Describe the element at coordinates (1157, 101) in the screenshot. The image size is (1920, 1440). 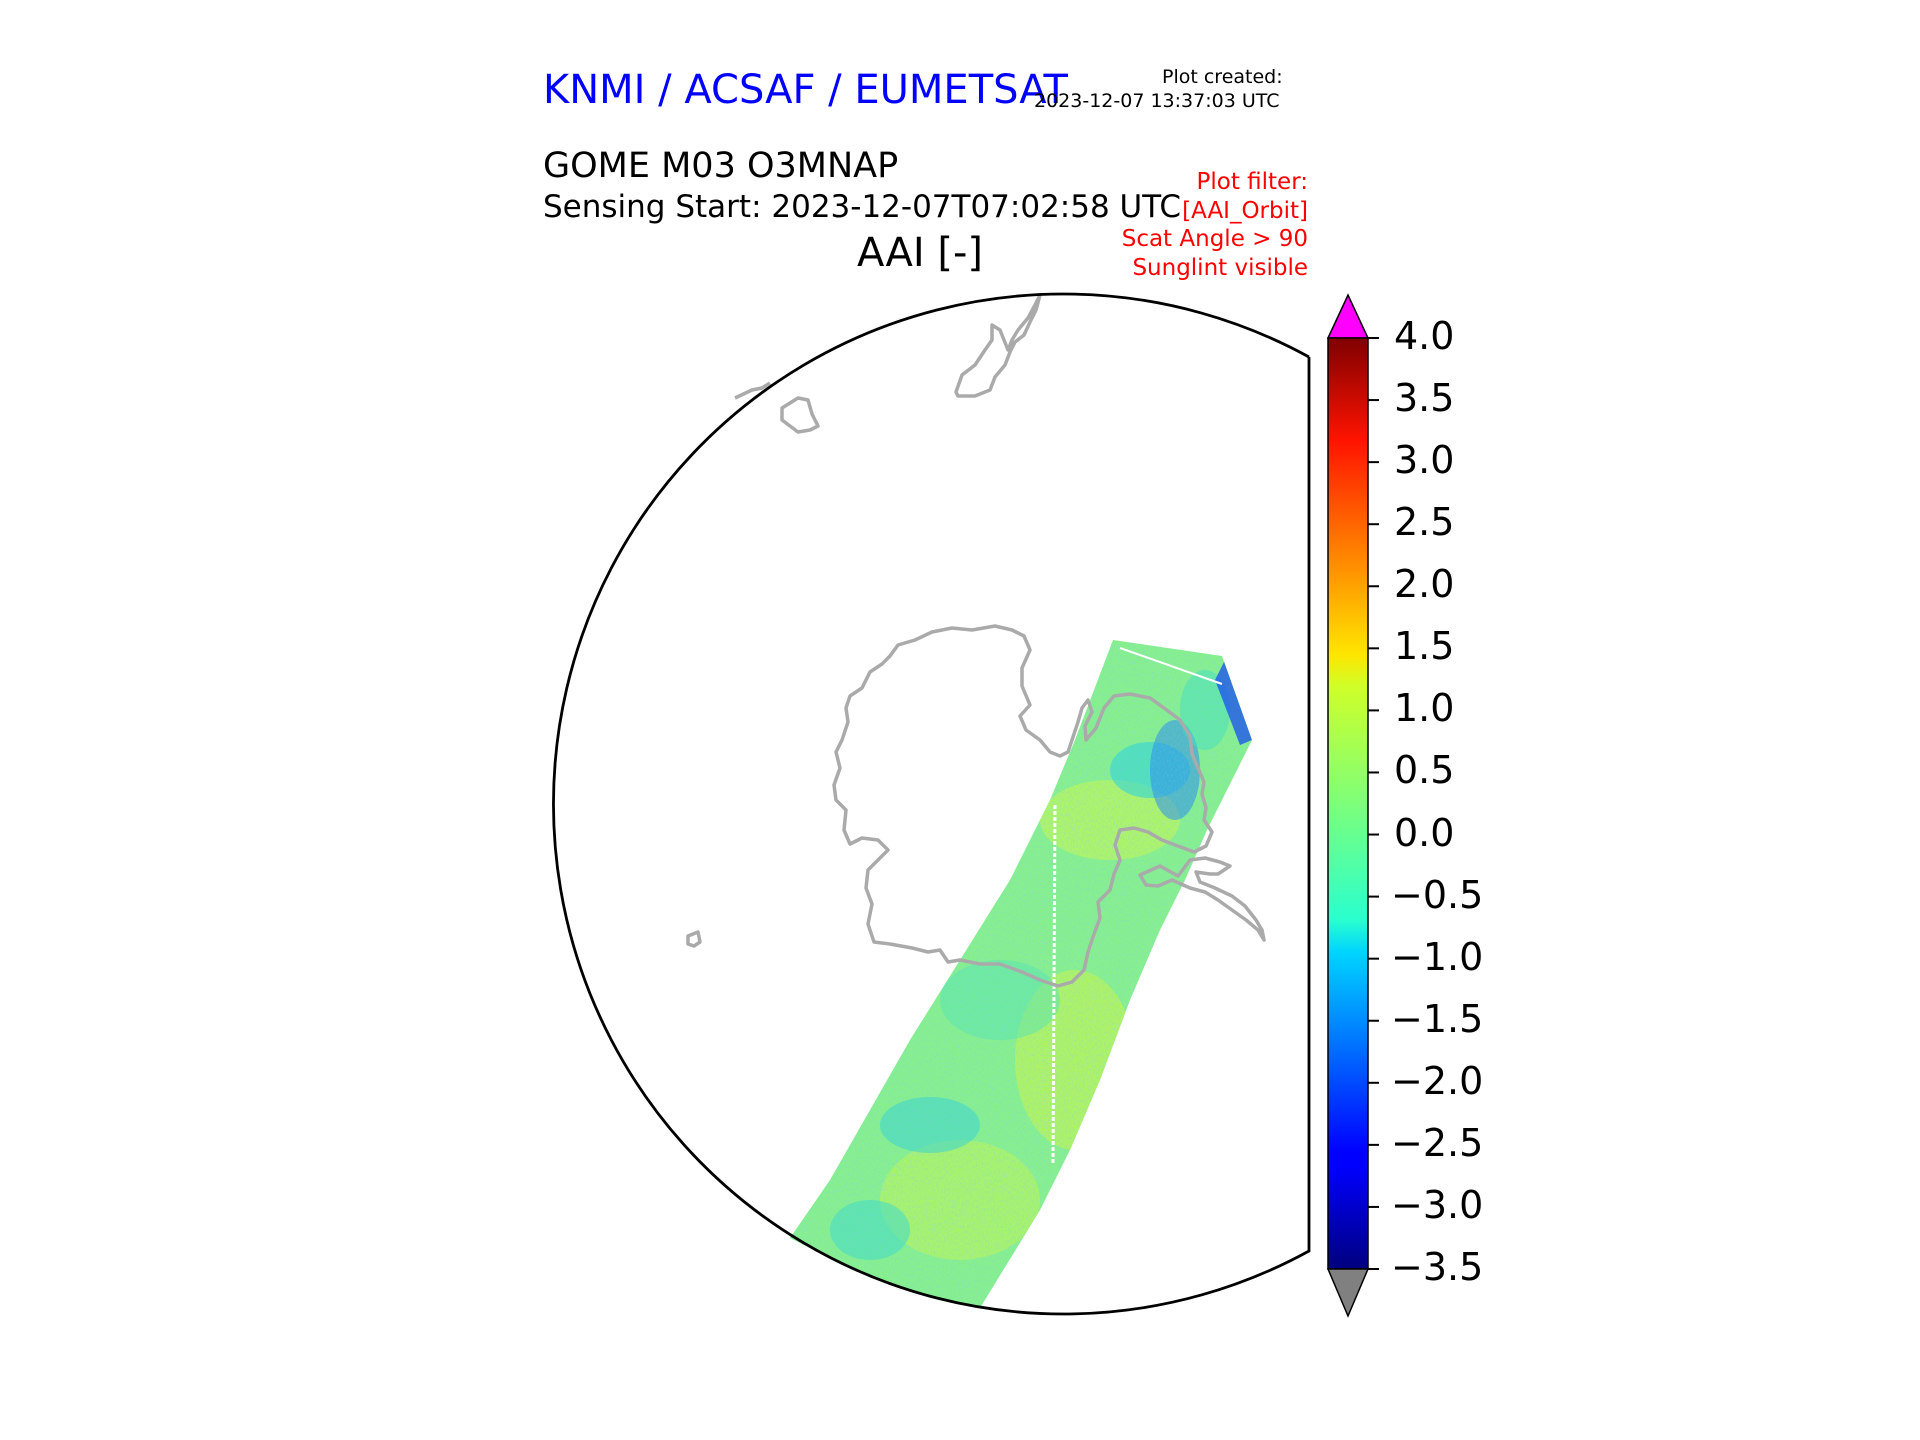
I see `plot-created-timestamp: 2023-12-07 13:37:03 UTC` at that location.